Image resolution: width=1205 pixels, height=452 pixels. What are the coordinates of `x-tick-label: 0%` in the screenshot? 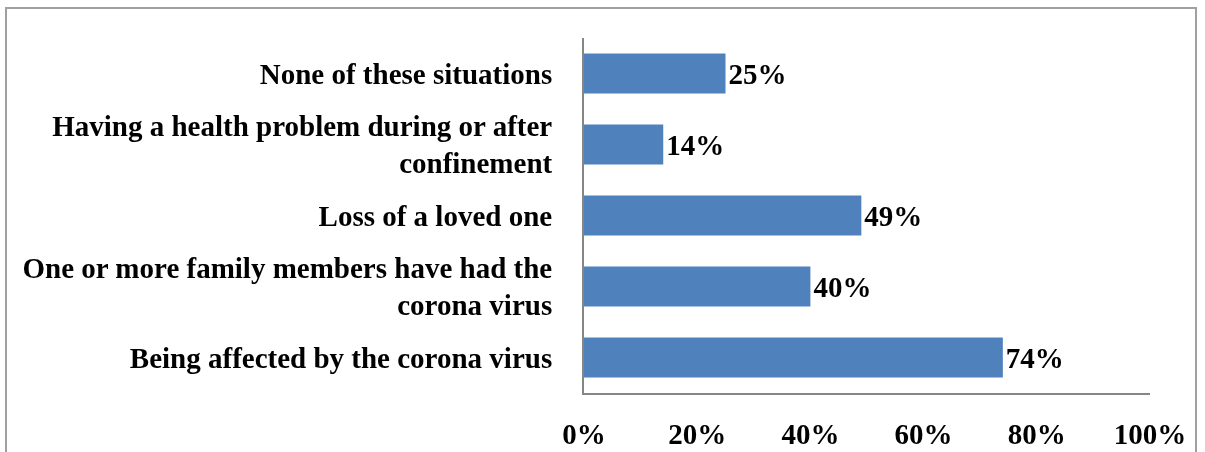 It's located at (584, 433).